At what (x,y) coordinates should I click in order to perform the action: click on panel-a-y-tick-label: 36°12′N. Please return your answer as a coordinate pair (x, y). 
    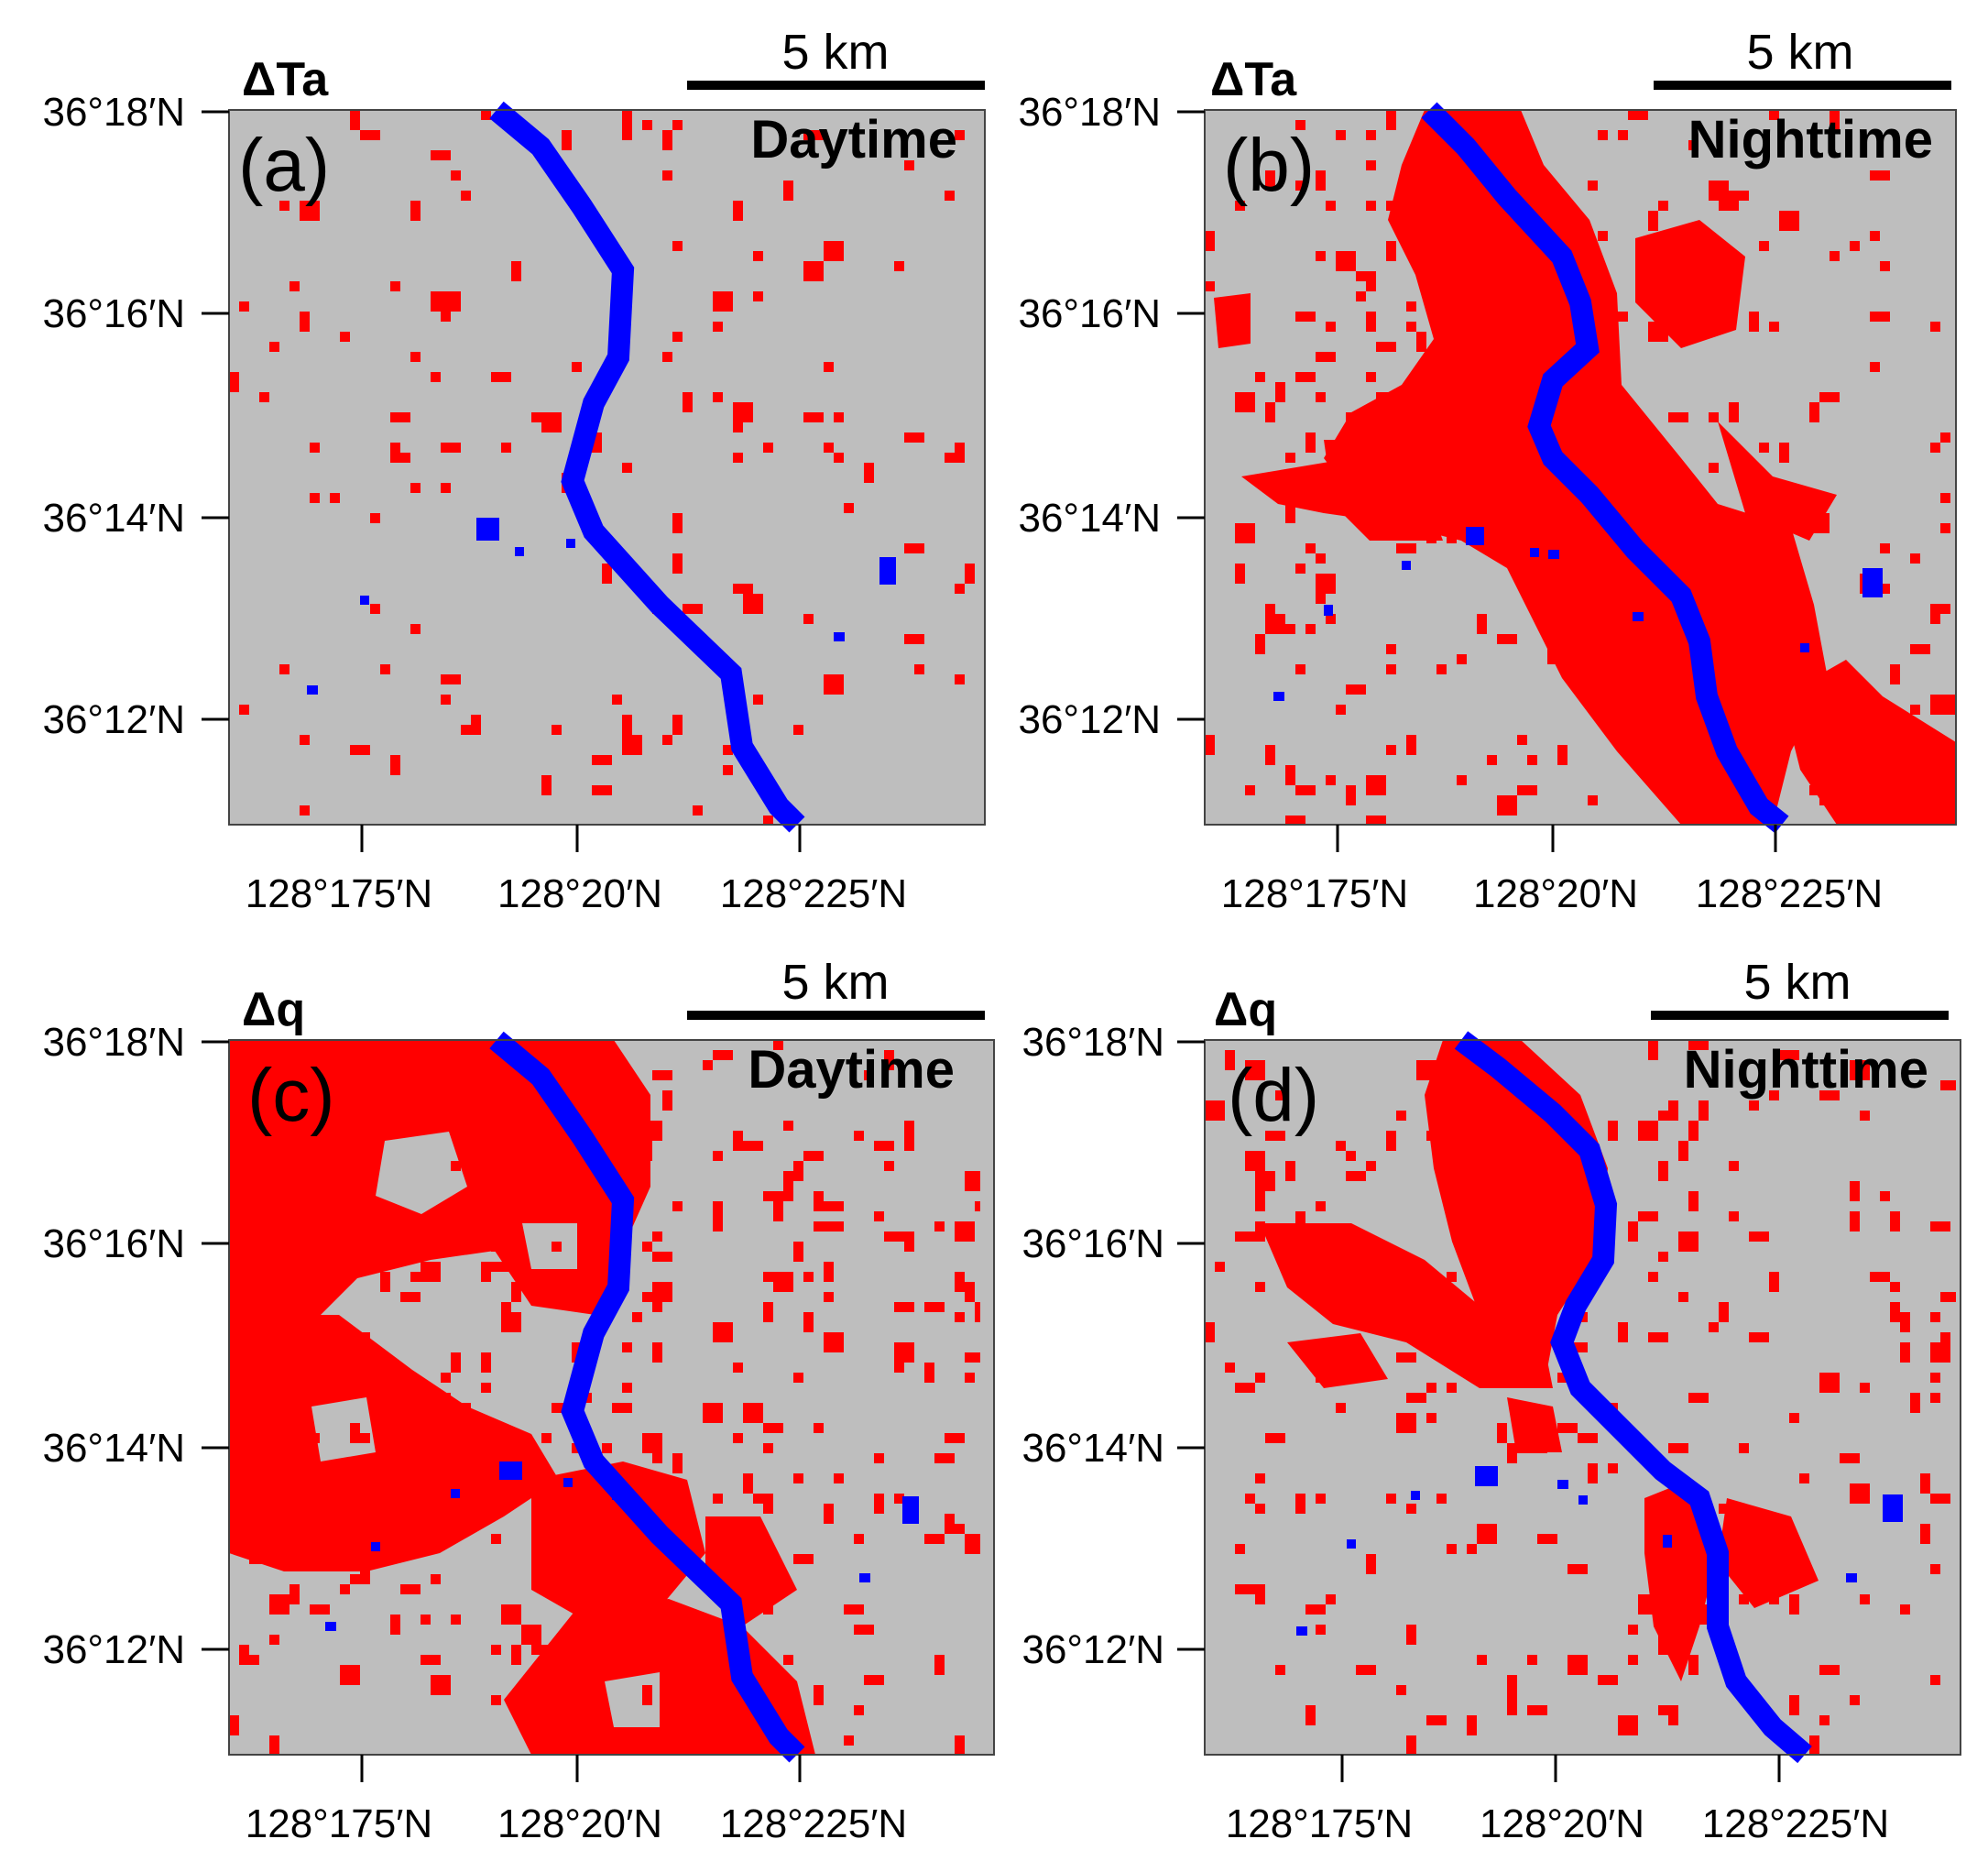
    Looking at the image, I should click on (114, 719).